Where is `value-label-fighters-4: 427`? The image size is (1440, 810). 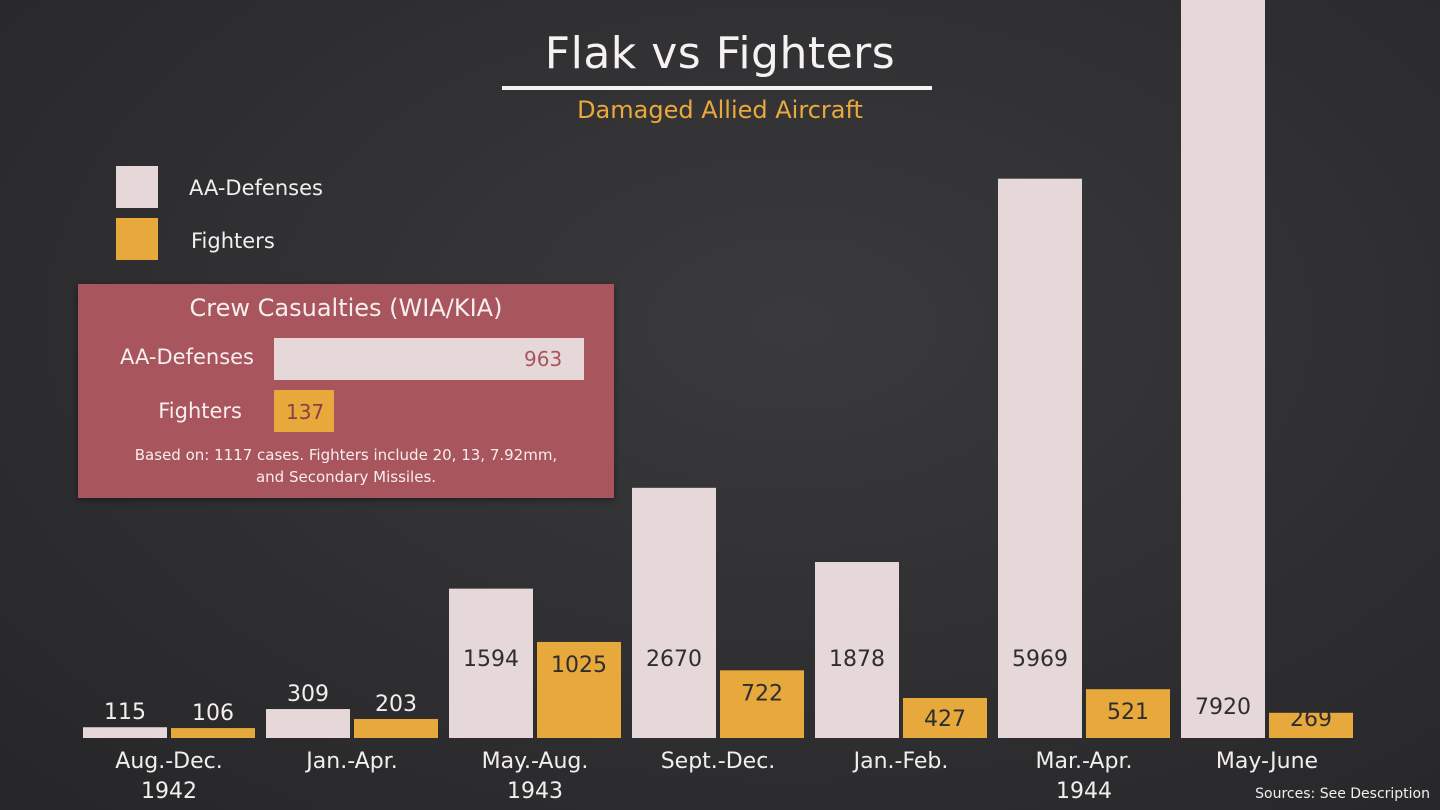 value-label-fighters-4: 427 is located at coordinates (945, 719).